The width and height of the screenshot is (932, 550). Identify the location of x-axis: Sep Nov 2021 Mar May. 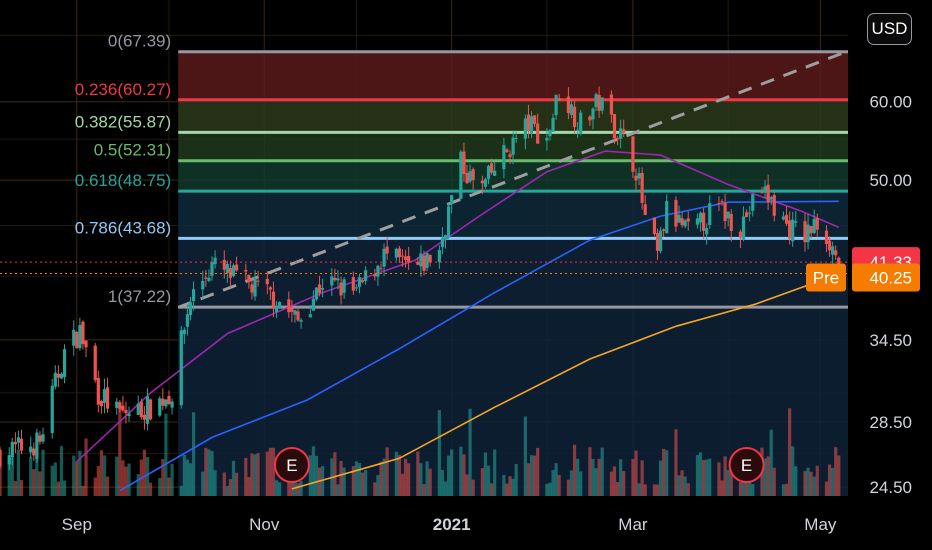
(449, 524).